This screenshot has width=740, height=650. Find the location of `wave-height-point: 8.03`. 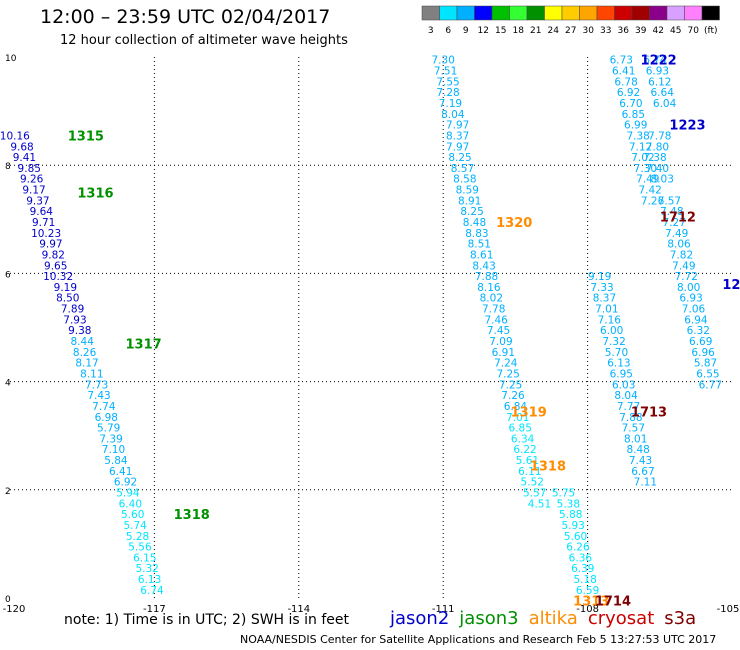

wave-height-point: 8.03 is located at coordinates (662, 180).